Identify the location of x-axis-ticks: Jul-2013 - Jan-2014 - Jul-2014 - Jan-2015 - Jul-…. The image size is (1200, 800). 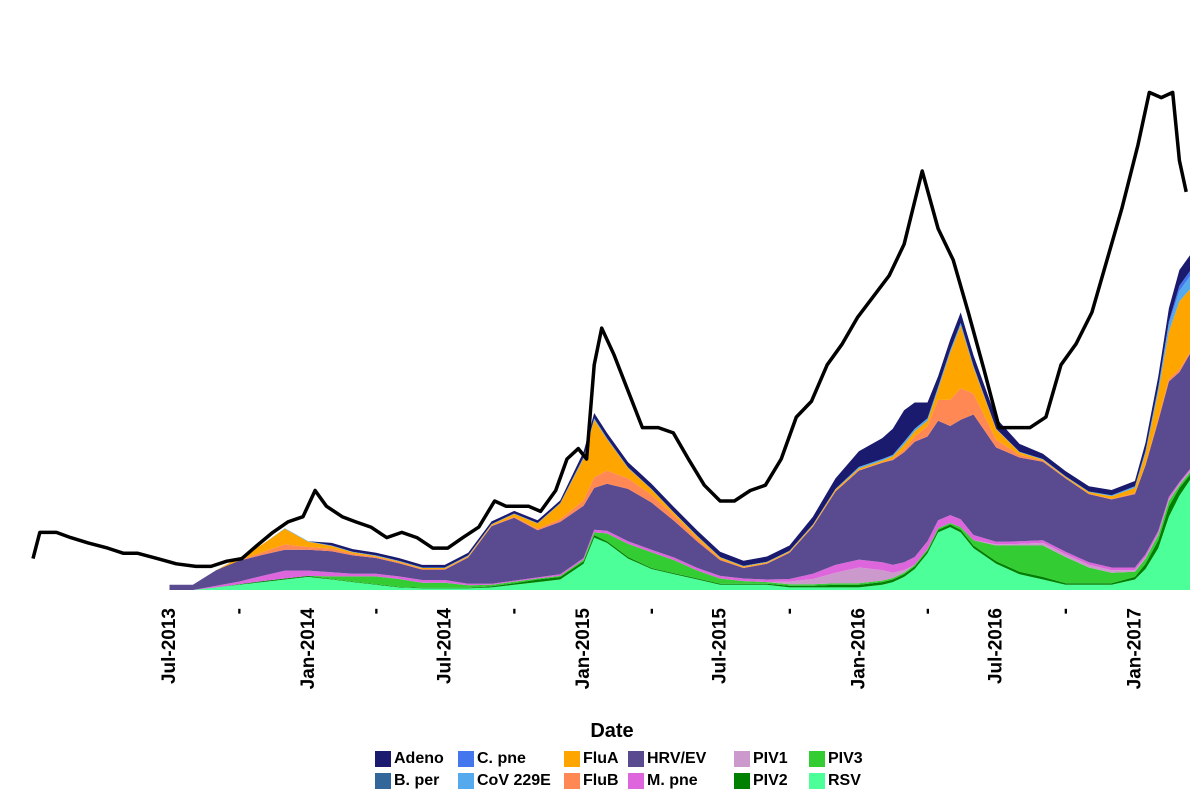
(652, 649).